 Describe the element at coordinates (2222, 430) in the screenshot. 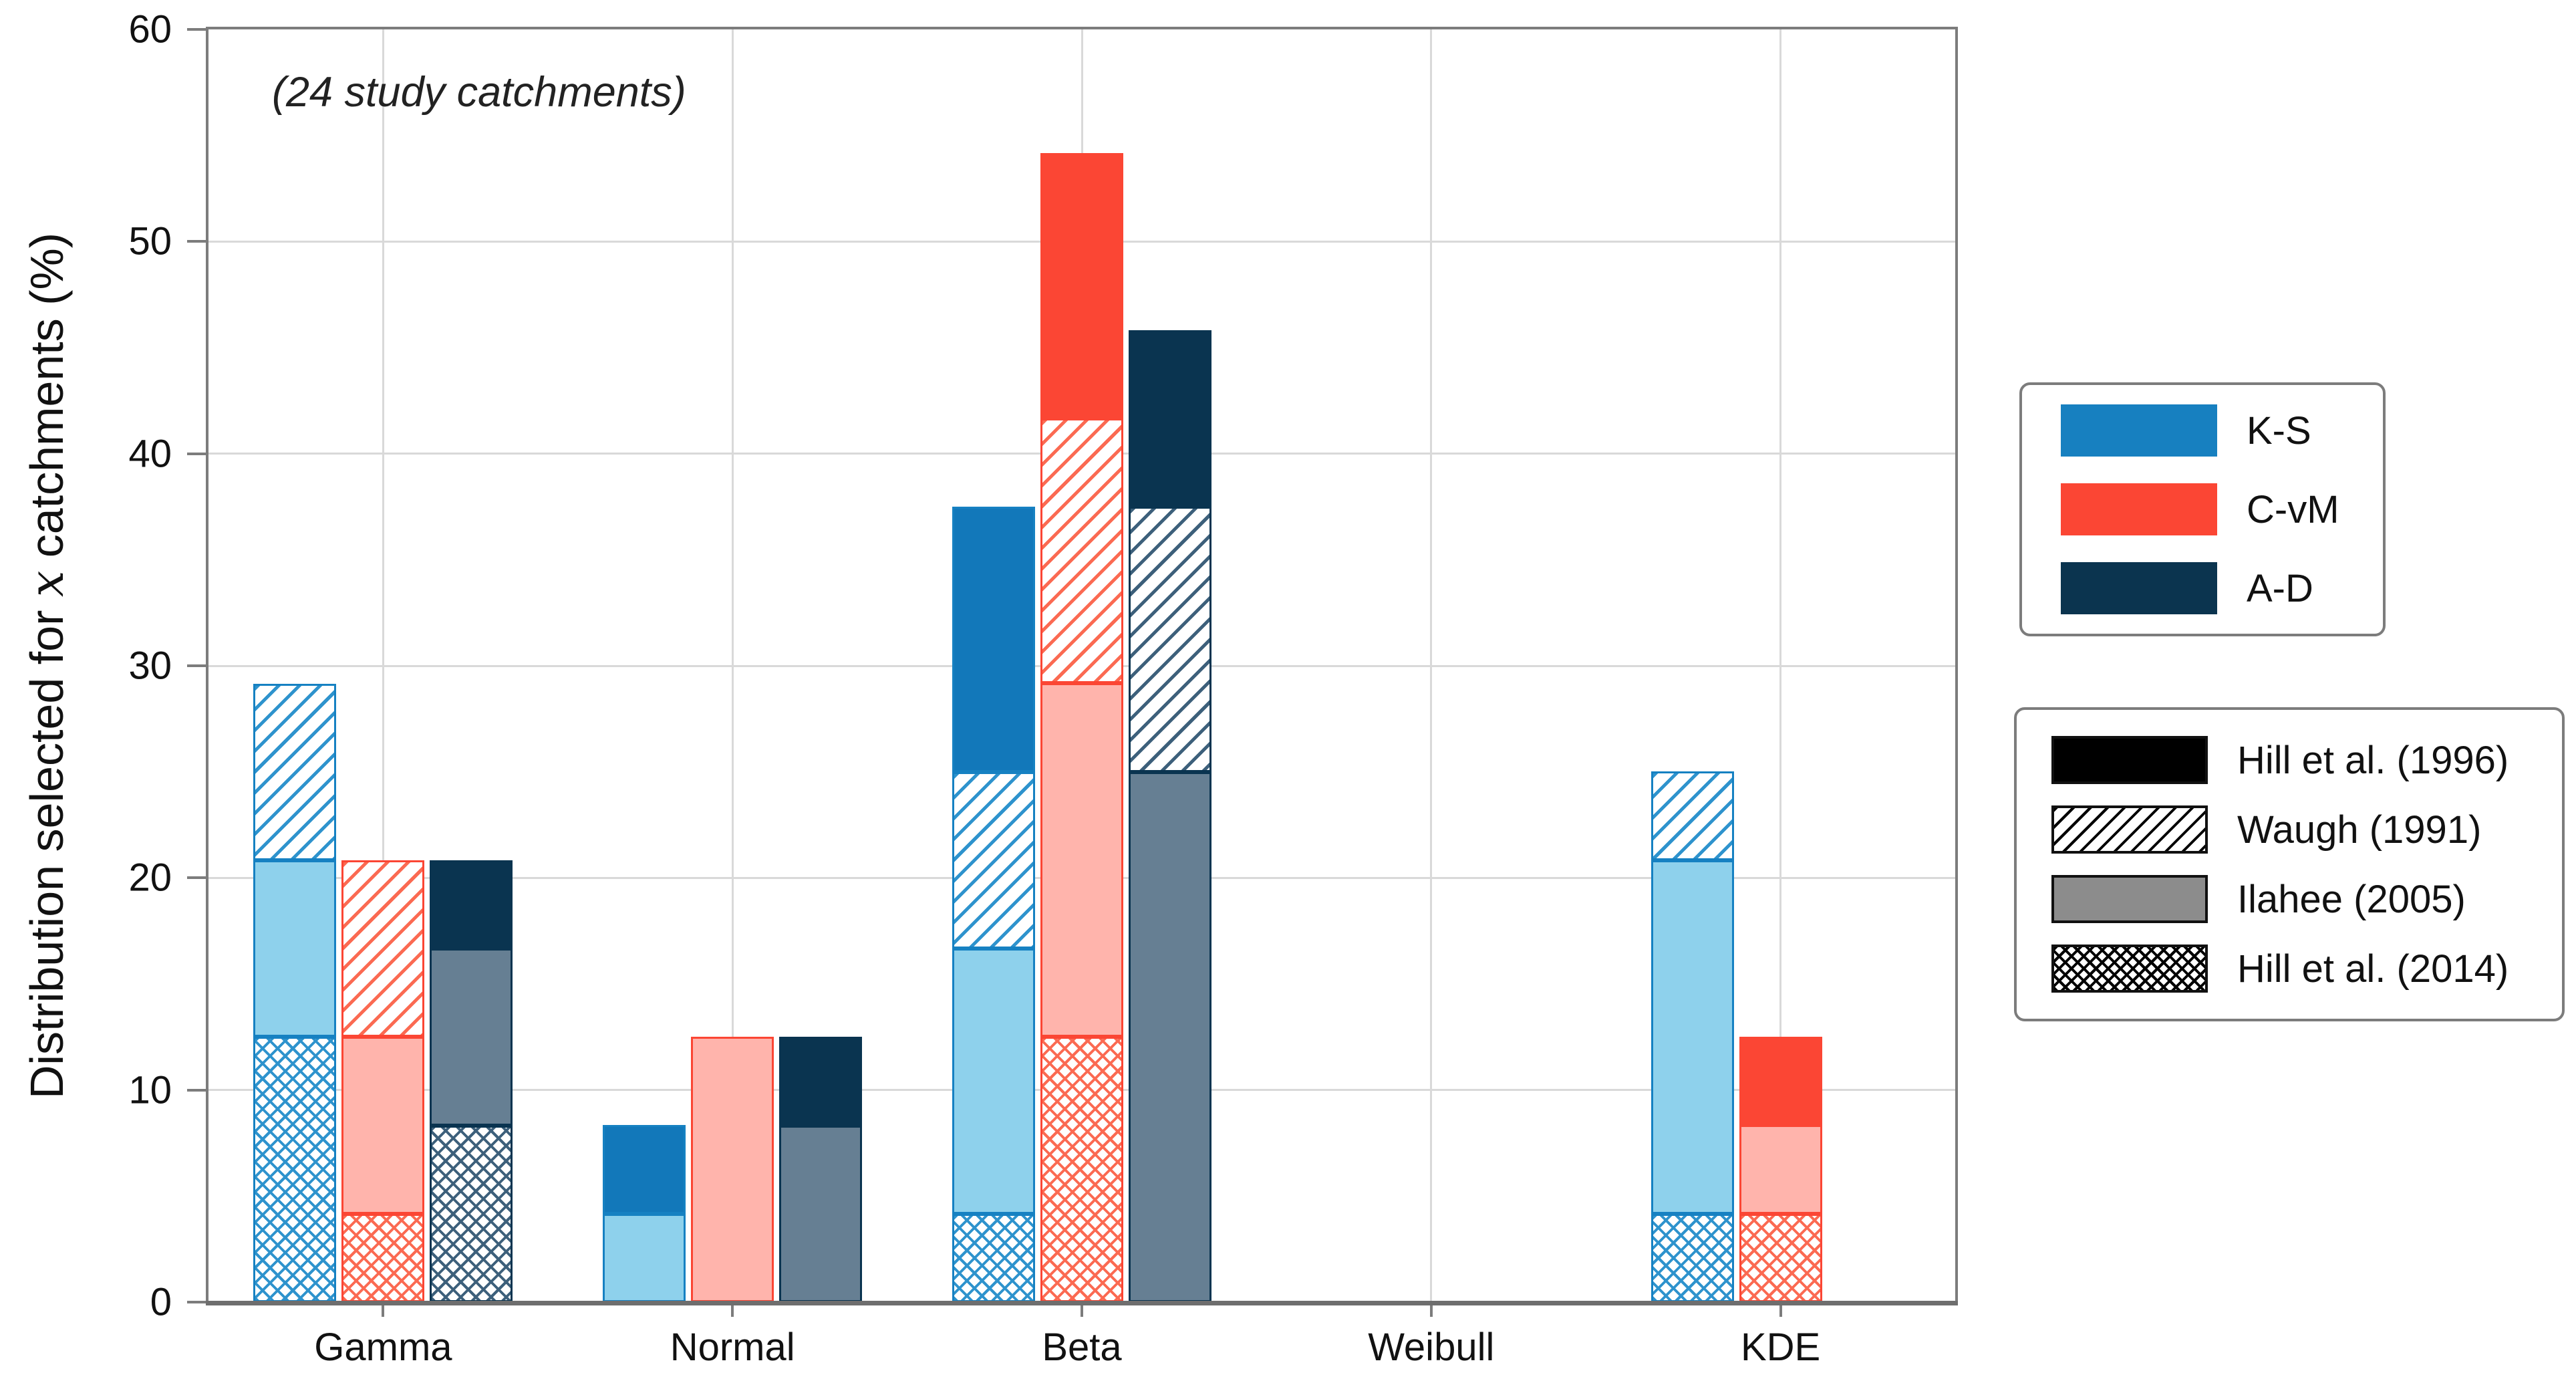

I see `legend-item: K-S` at that location.